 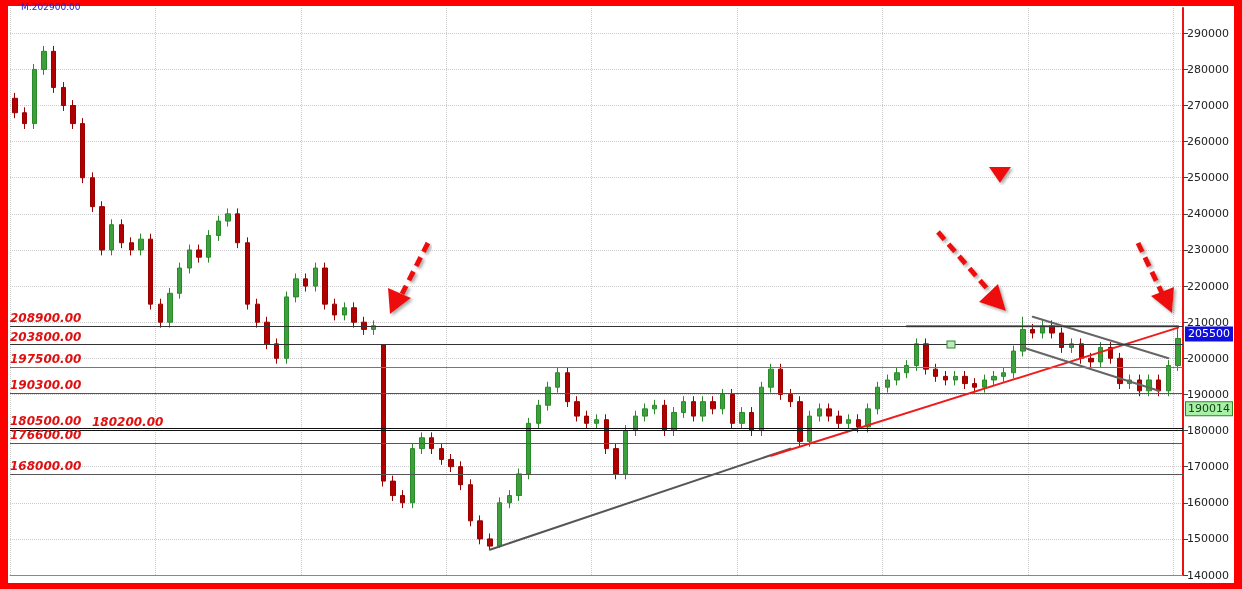 What do you see at coordinates (1208, 69) in the screenshot?
I see `y-tick-label: 280000` at bounding box center [1208, 69].